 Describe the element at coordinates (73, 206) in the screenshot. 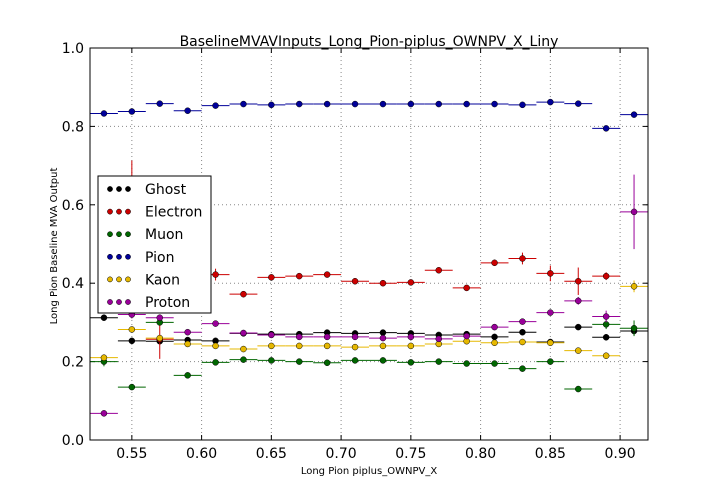

I see `y-tick-label: 0.6` at that location.